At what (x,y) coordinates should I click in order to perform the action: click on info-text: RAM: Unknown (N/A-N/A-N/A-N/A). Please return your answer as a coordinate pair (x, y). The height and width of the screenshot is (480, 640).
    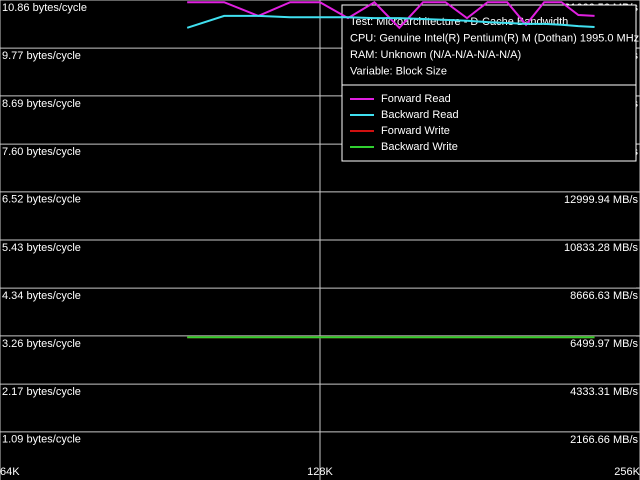
    Looking at the image, I should click on (435, 55).